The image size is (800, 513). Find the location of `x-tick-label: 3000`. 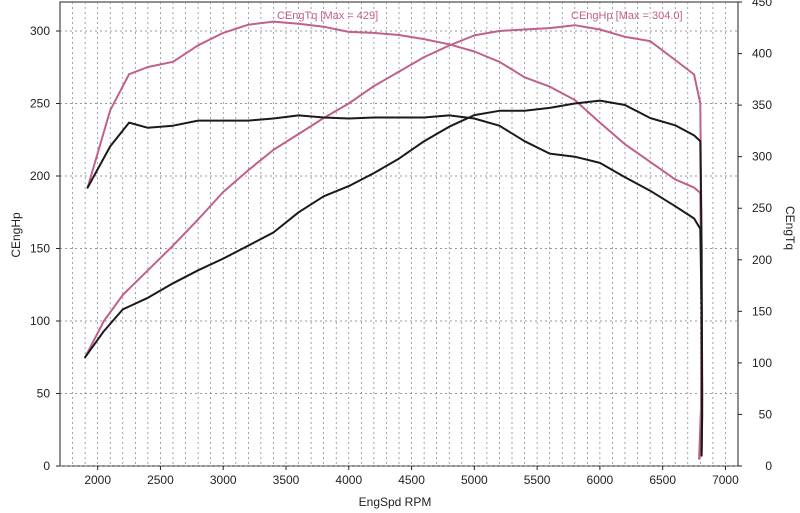

x-tick-label: 3000 is located at coordinates (223, 480).